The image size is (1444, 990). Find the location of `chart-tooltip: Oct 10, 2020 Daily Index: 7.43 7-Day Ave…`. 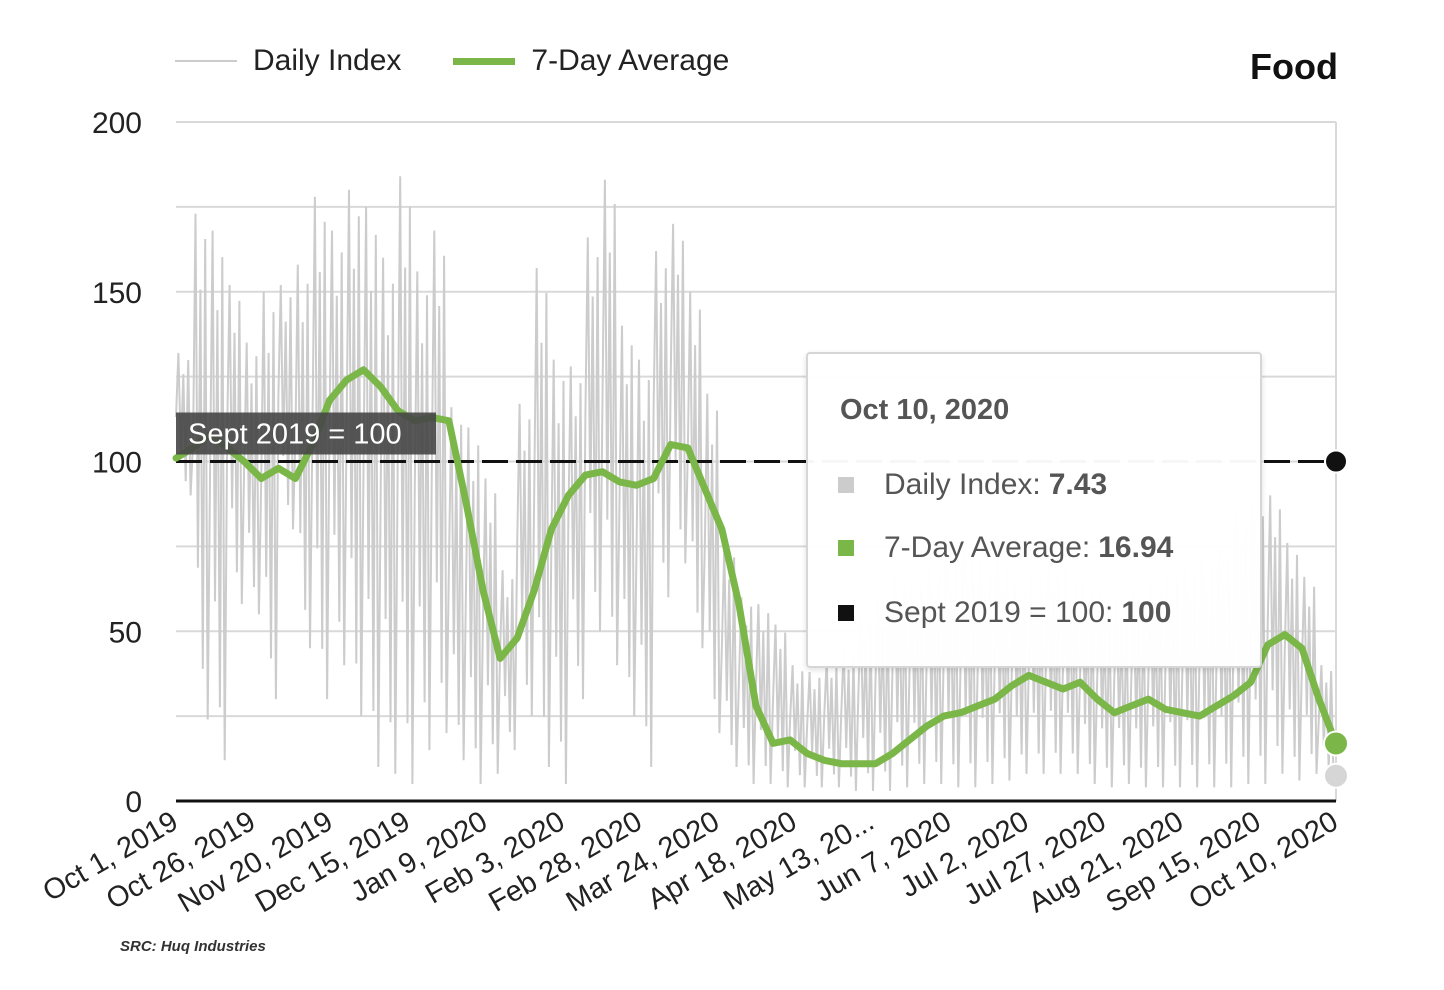

chart-tooltip: Oct 10, 2020 Daily Index: 7.43 7-Day Ave… is located at coordinates (1034, 510).